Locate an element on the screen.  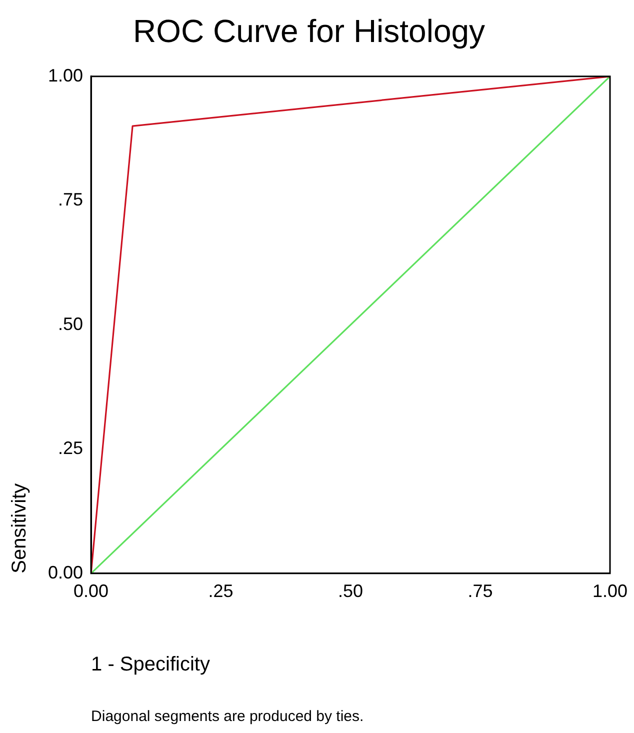
x-tick-label: 0.00 is located at coordinates (91, 591).